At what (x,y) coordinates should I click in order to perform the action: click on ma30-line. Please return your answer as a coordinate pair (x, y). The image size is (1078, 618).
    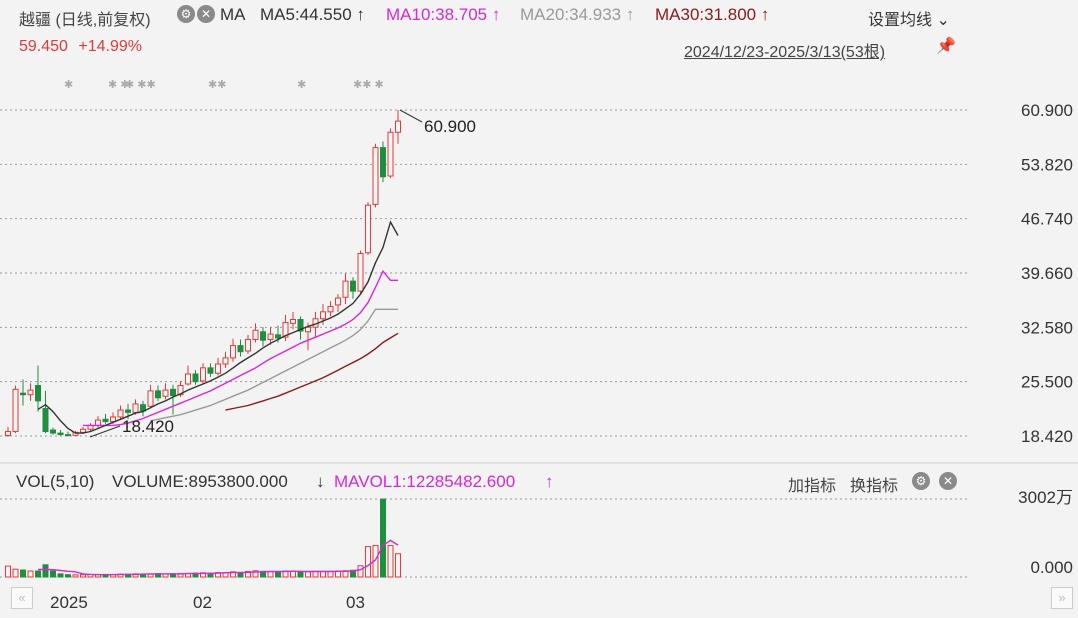
    Looking at the image, I should click on (312, 371).